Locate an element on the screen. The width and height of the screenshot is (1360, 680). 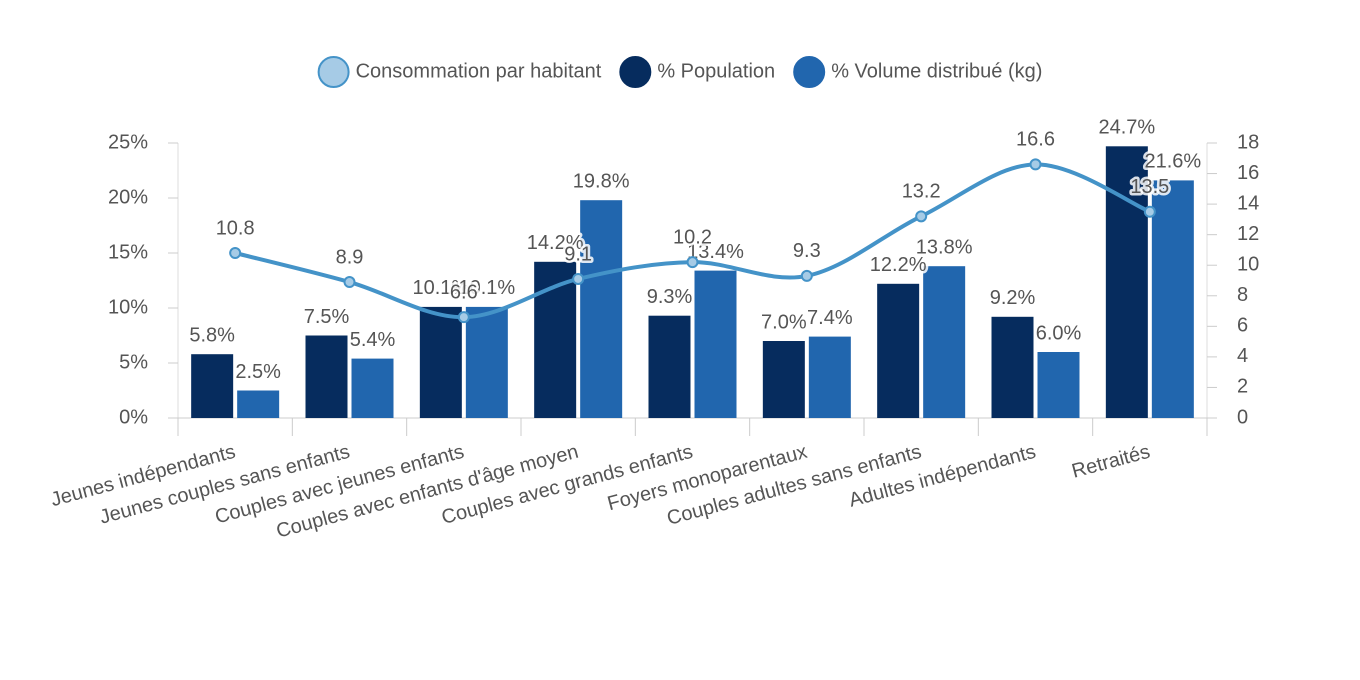
y-tick-label: 0% is located at coordinates (133, 417).